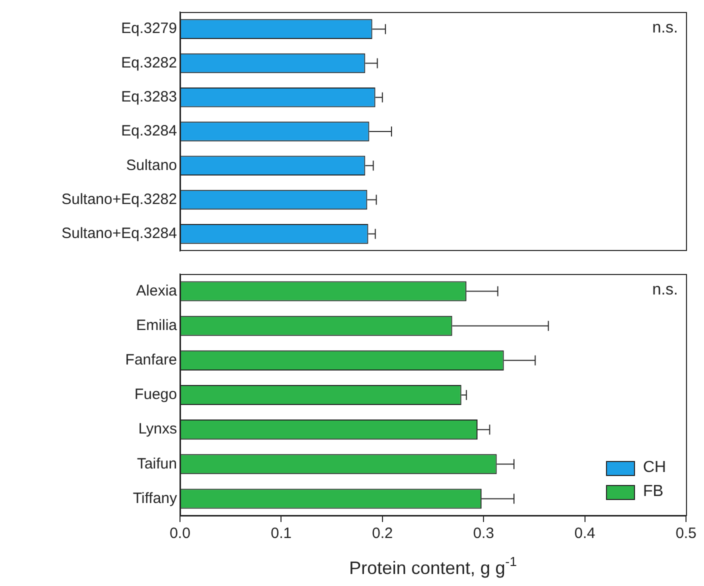 This screenshot has height=586, width=704. Describe the element at coordinates (156, 463) in the screenshot. I see `y-tick-label: Taifun` at that location.